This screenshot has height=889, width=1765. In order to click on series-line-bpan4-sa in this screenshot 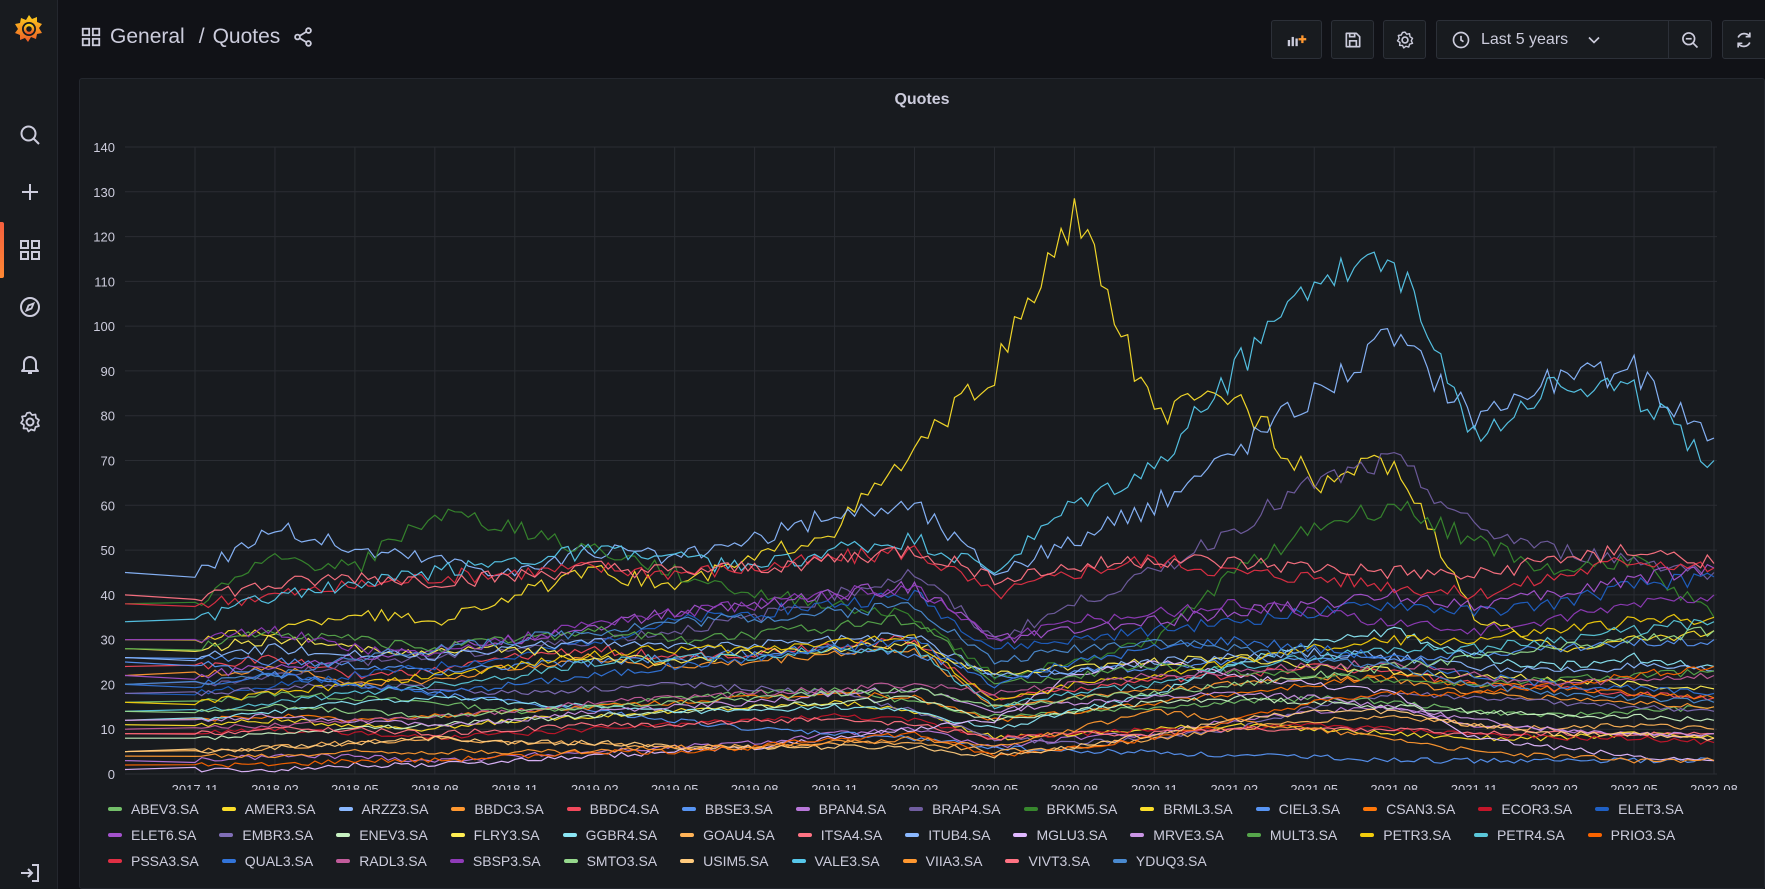, I will do `click(919, 734)`.